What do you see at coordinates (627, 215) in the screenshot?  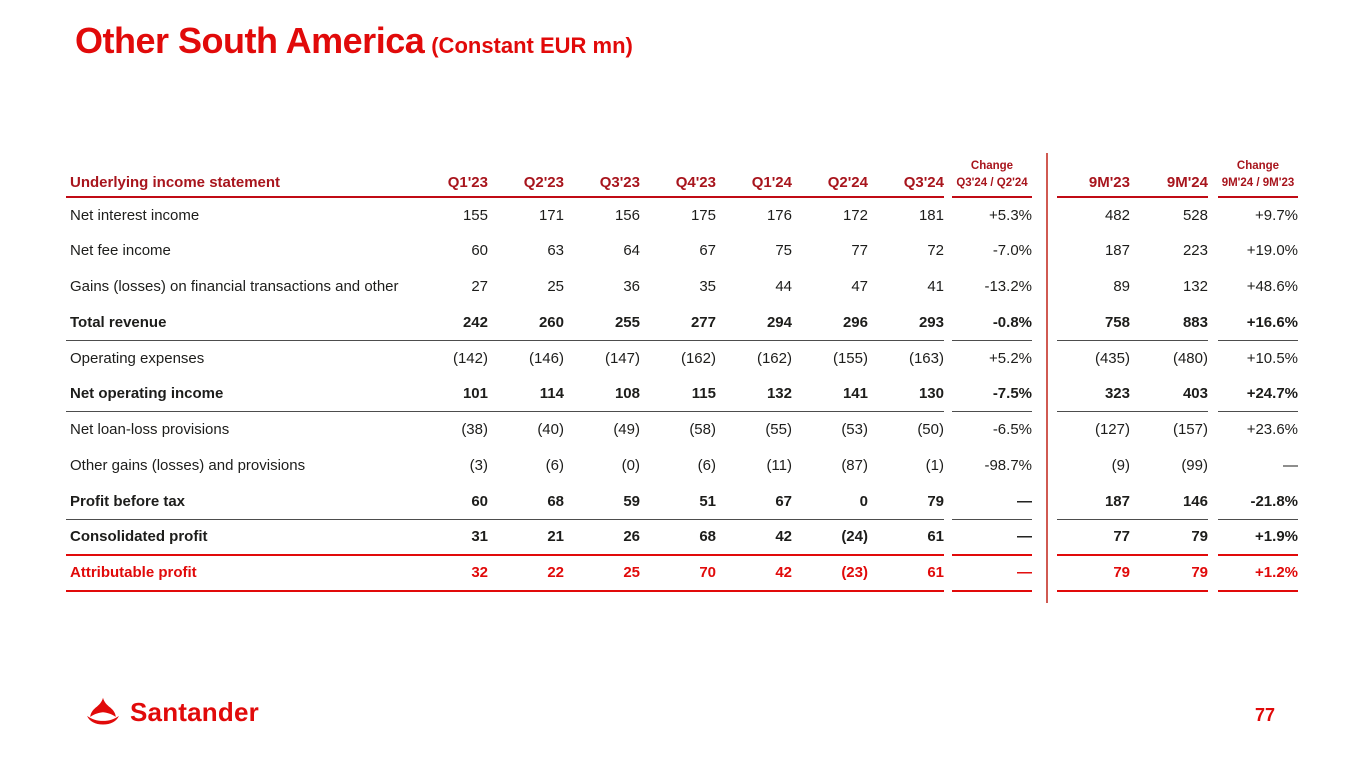 I see `cell-quarter-value: 156` at bounding box center [627, 215].